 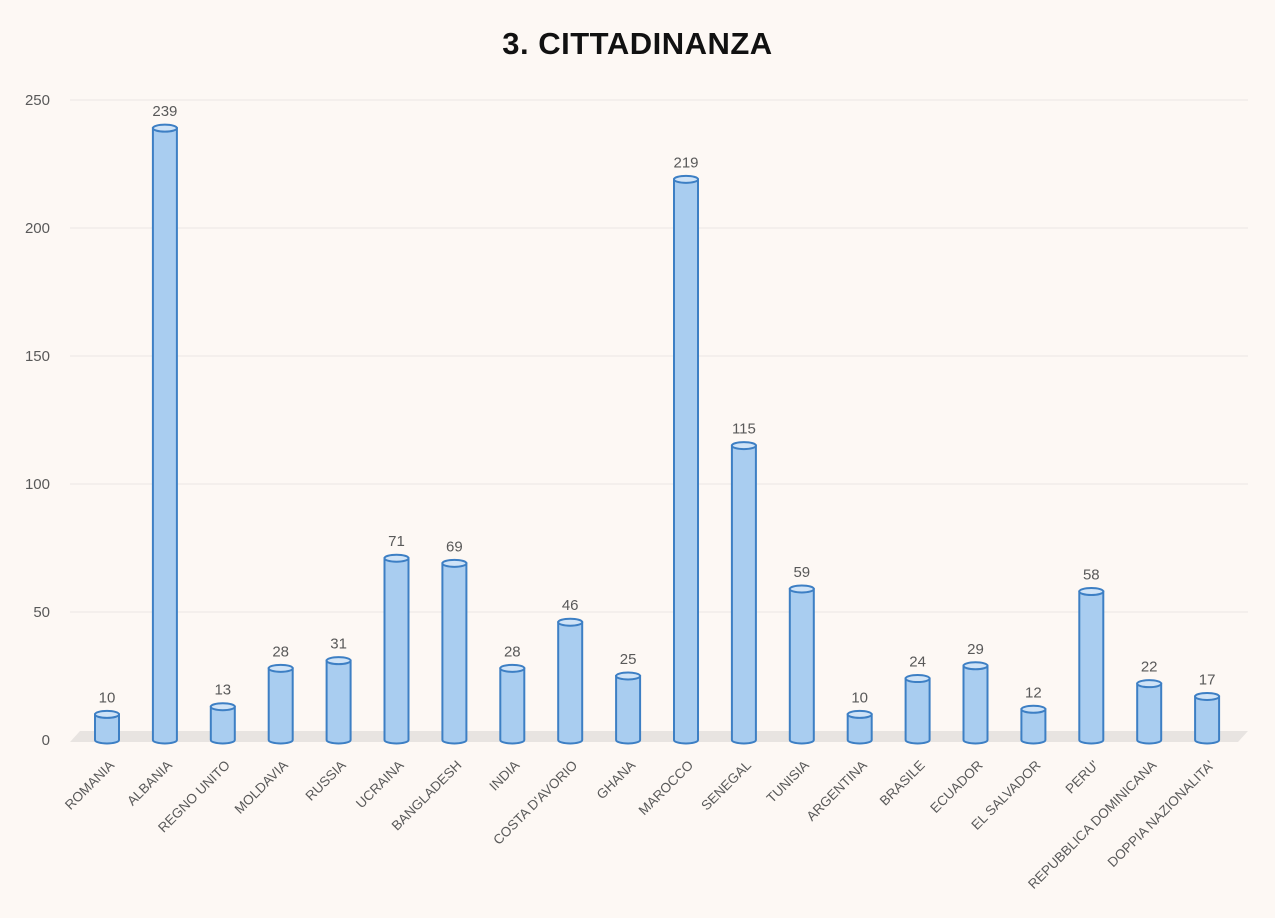 What do you see at coordinates (726, 785) in the screenshot?
I see `x-tick-label: SENEGAL` at bounding box center [726, 785].